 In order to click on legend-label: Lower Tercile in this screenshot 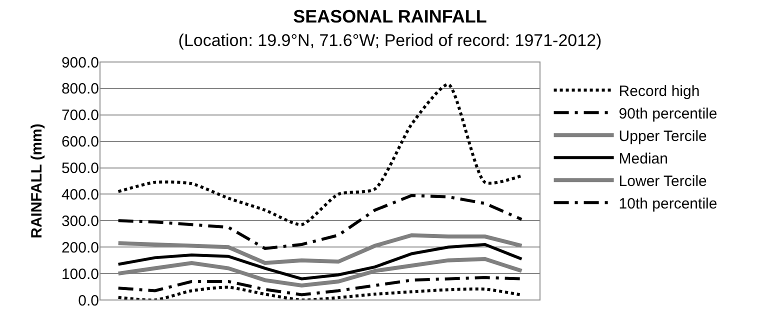, I will do `click(662, 181)`.